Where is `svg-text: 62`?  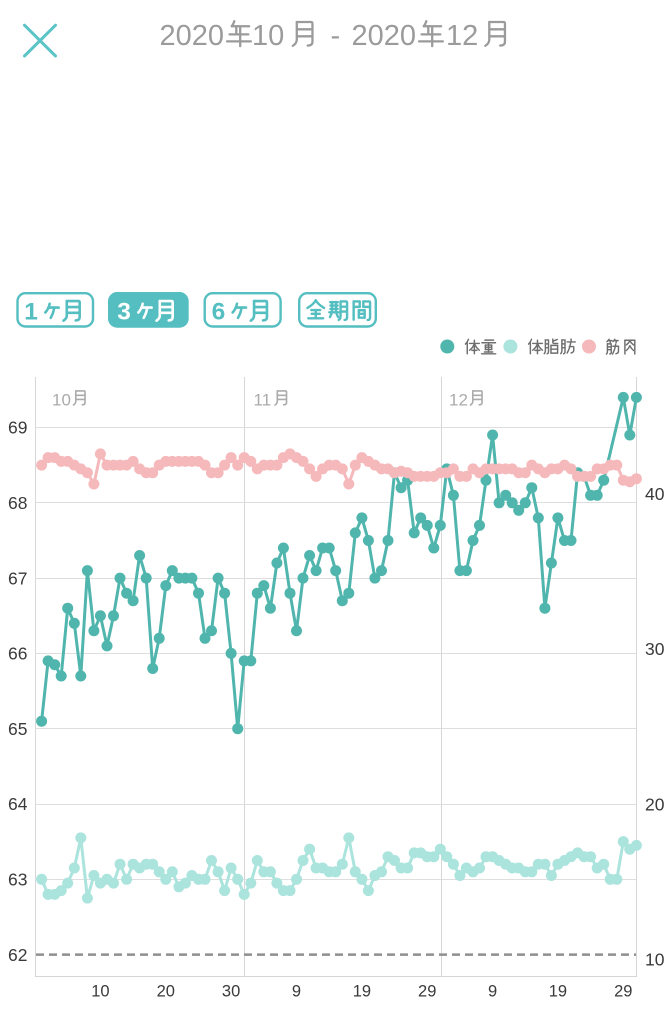
svg-text: 62 is located at coordinates (17, 955).